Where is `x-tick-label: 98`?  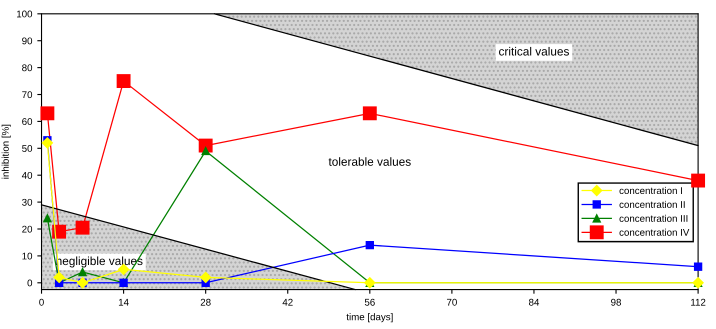
x-tick-label: 98 is located at coordinates (616, 302).